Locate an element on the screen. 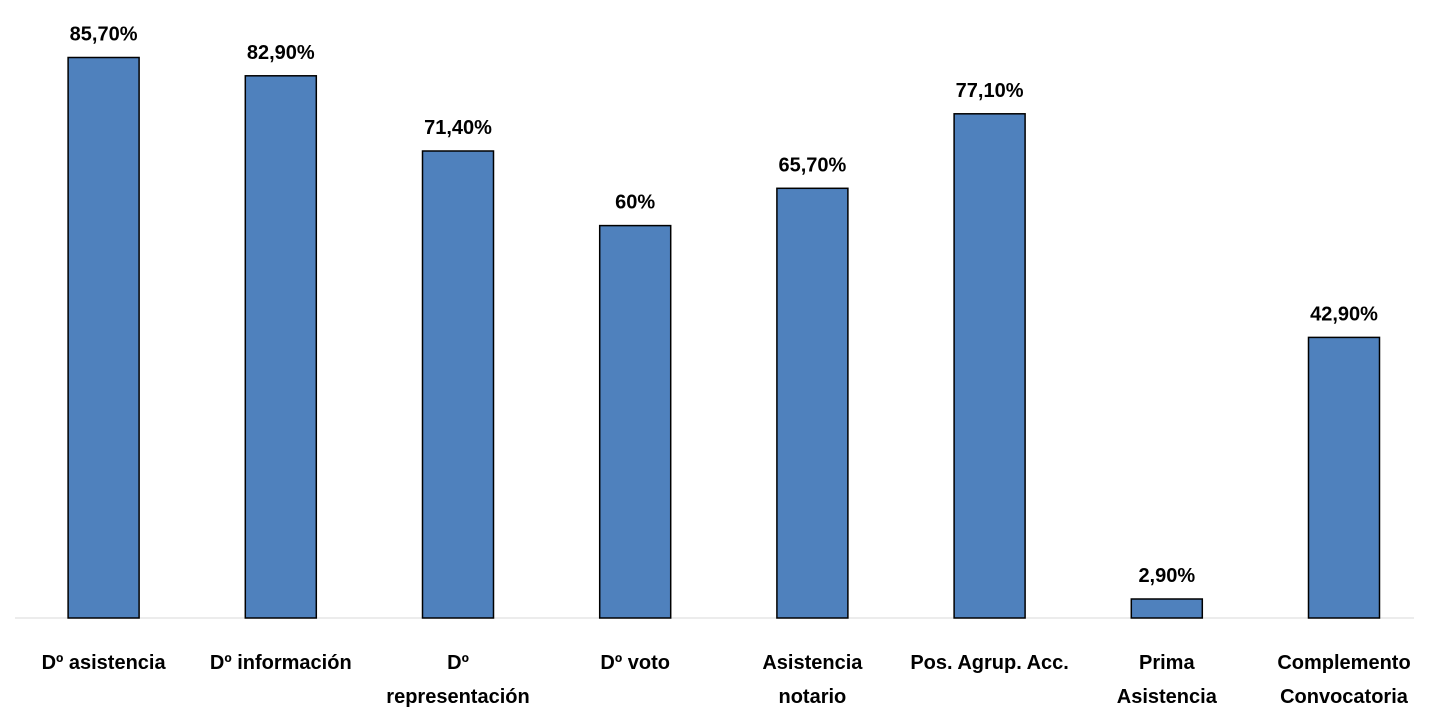 The width and height of the screenshot is (1429, 707). category-label-line: Prima is located at coordinates (1167, 663).